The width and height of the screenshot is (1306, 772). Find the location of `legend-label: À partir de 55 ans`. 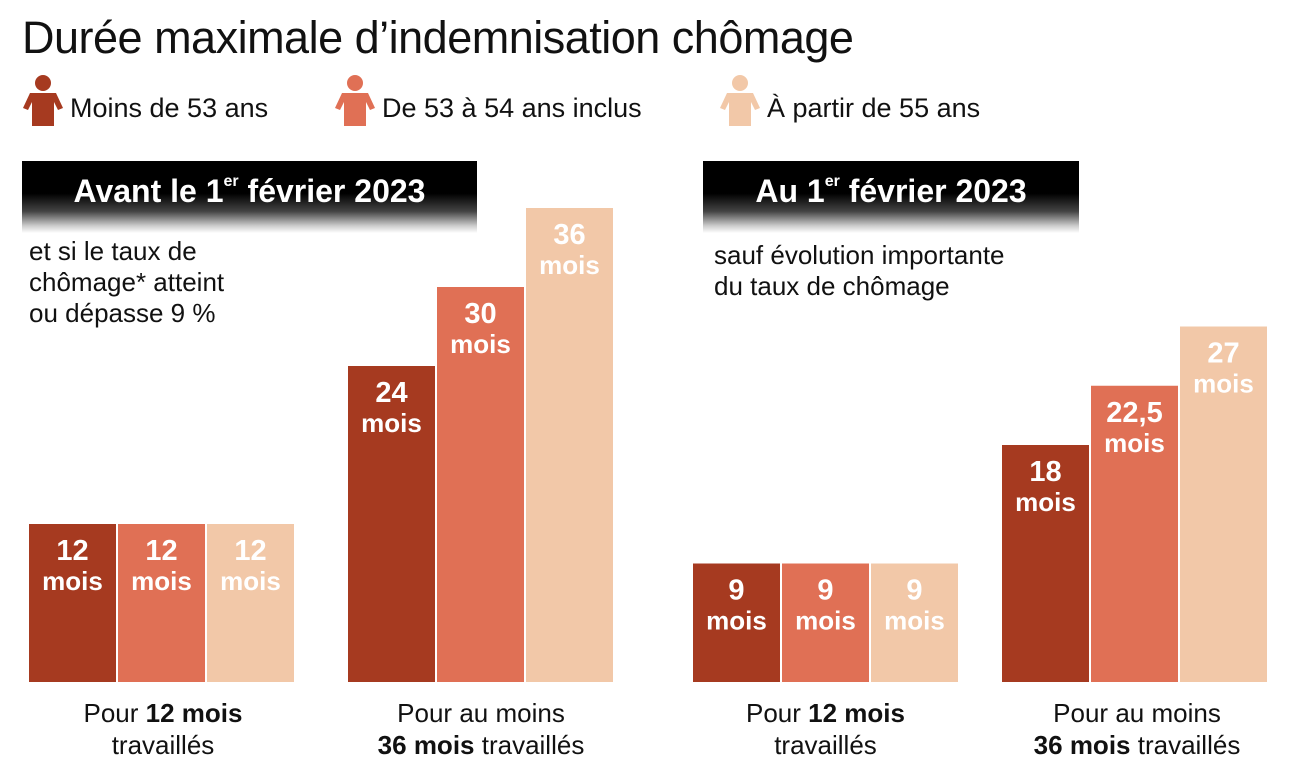

legend-label: À partir de 55 ans is located at coordinates (874, 108).